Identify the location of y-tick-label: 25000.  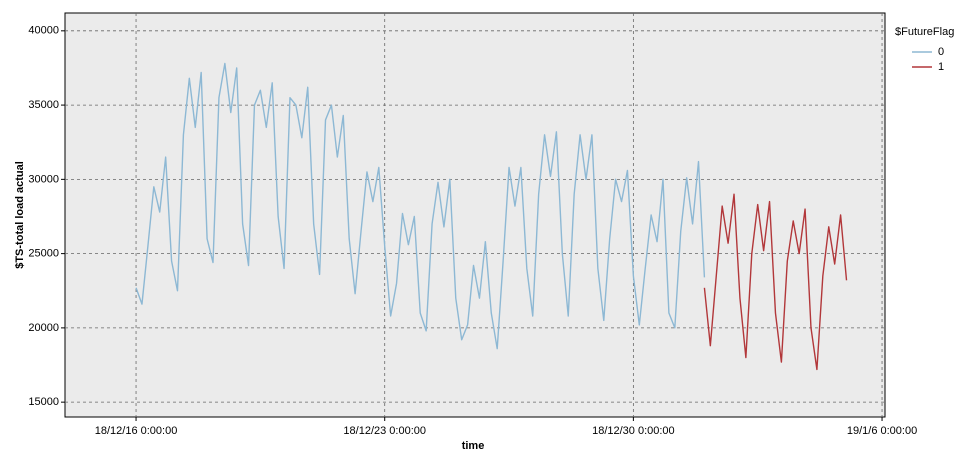
(43, 254).